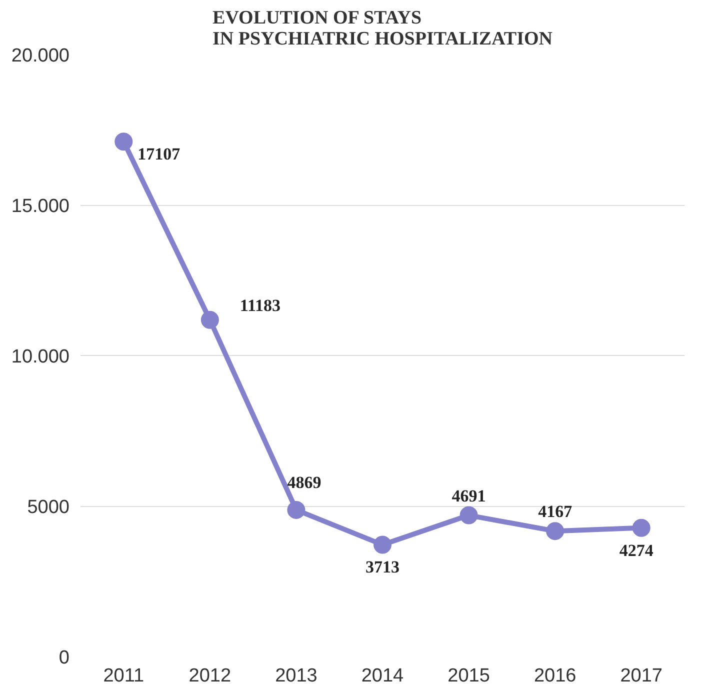 The height and width of the screenshot is (684, 704). I want to click on data-label: 4167, so click(555, 512).